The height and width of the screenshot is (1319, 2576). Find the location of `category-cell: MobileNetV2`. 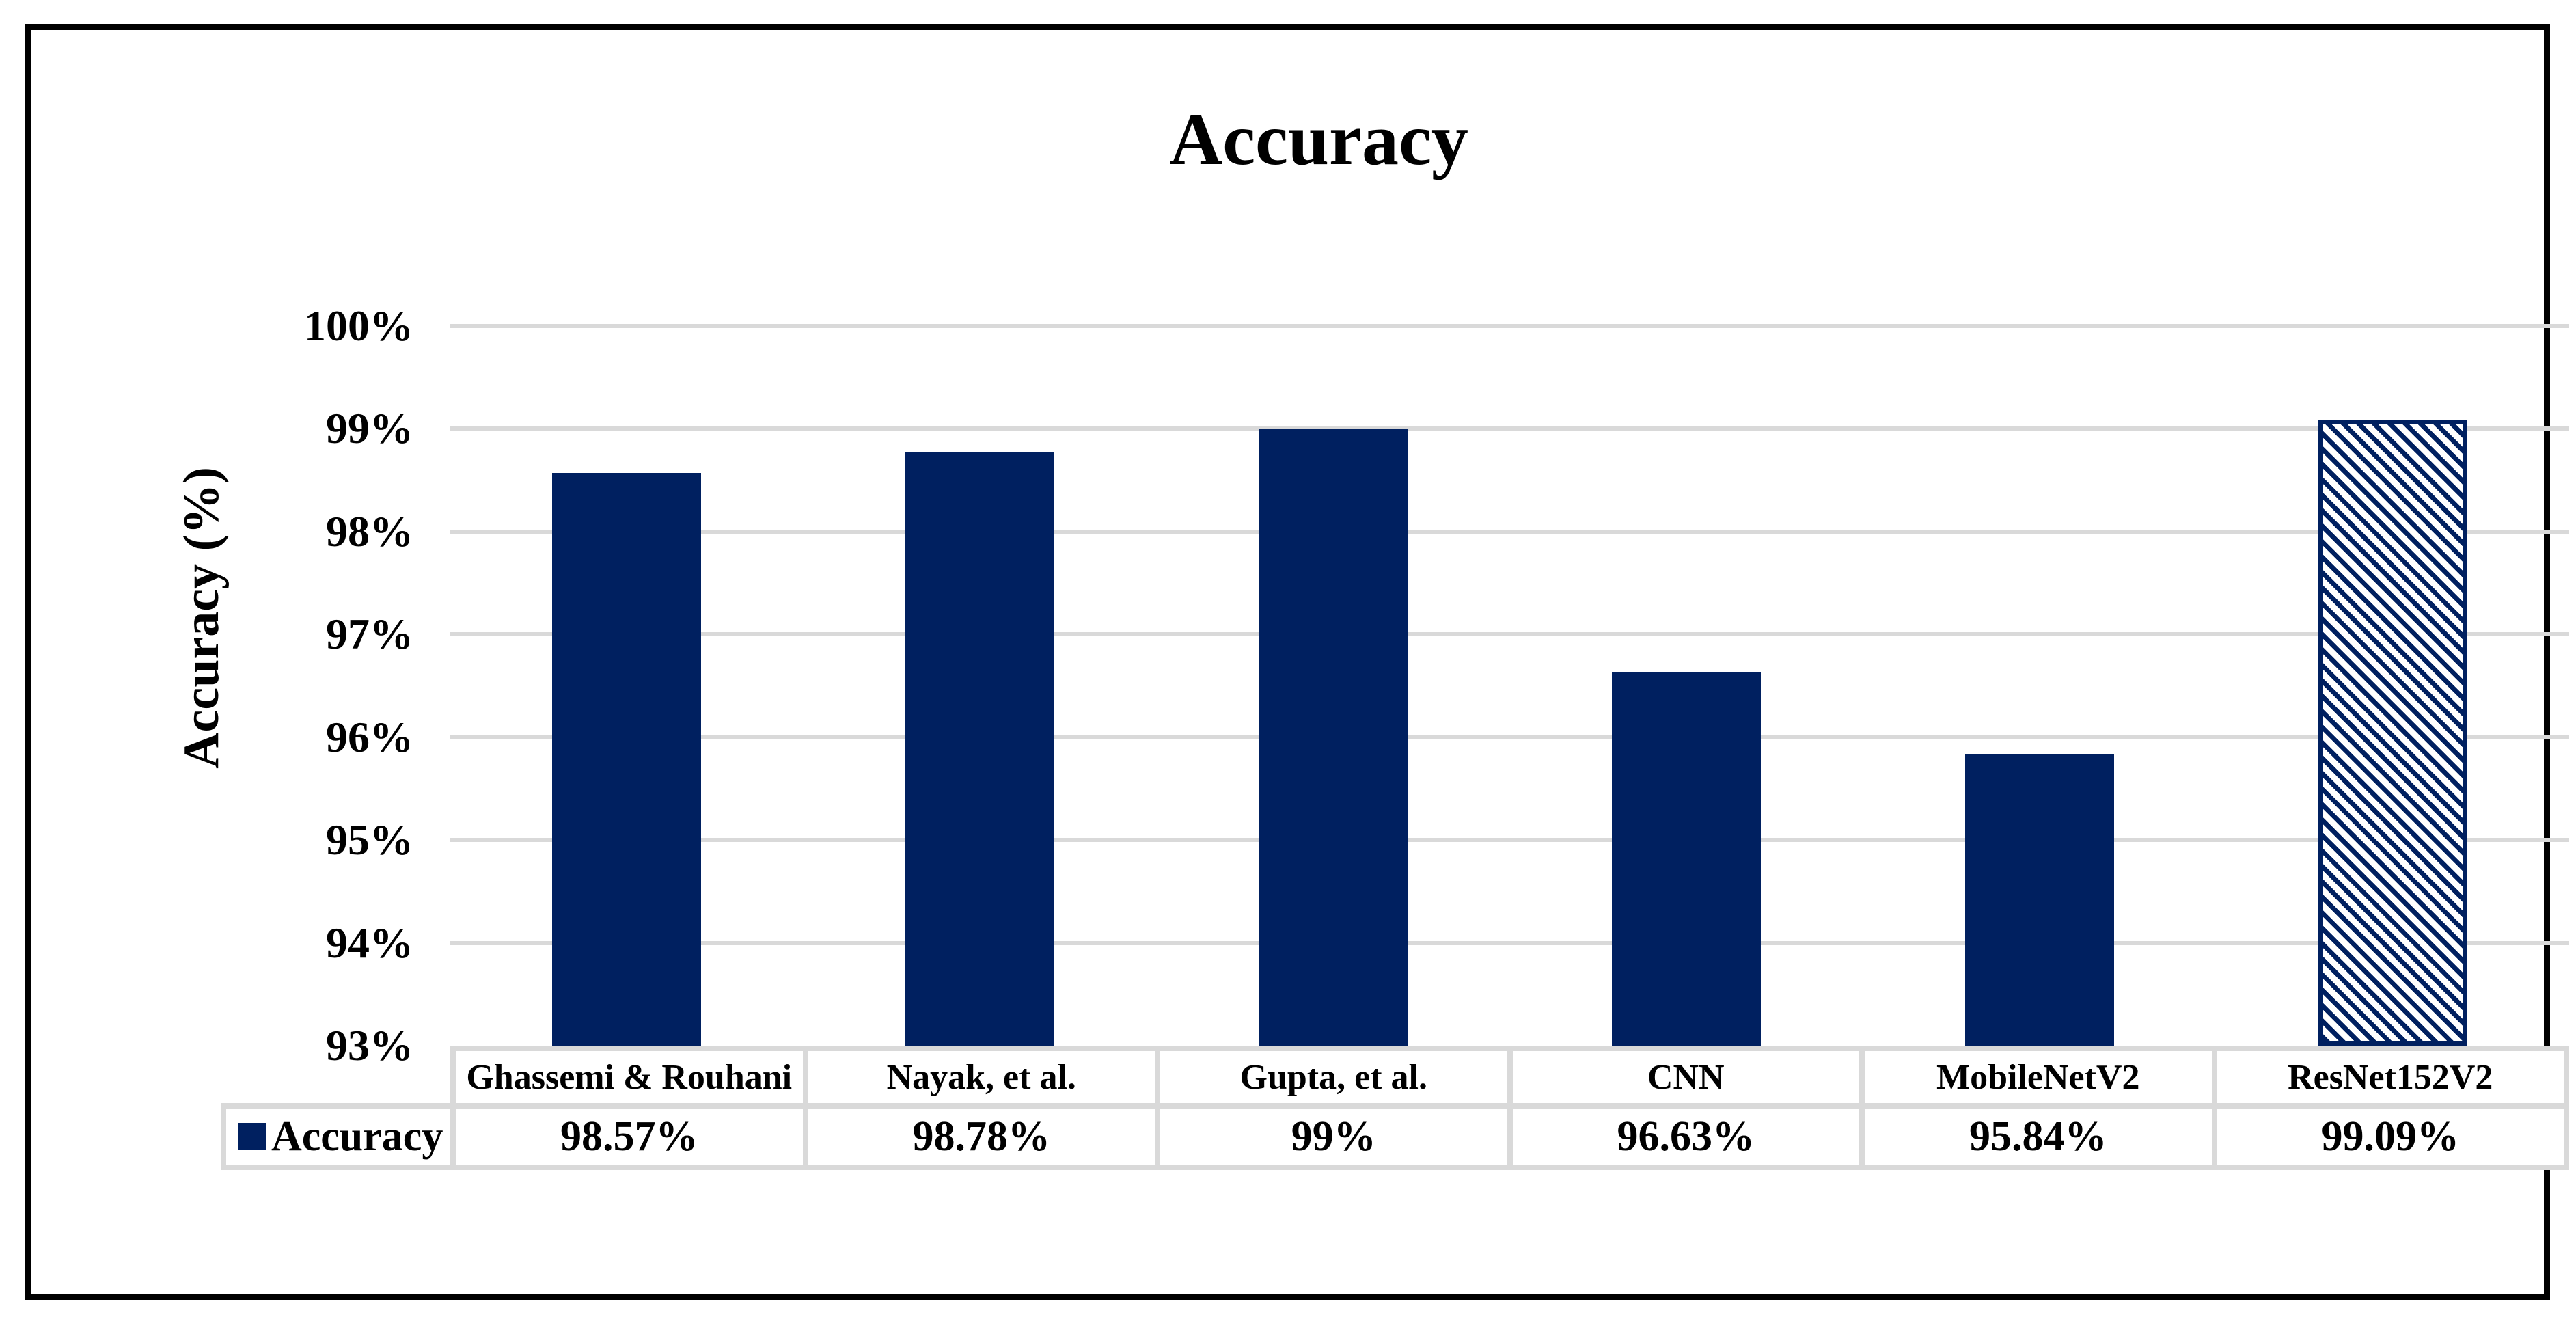

category-cell: MobileNetV2 is located at coordinates (2041, 1077).